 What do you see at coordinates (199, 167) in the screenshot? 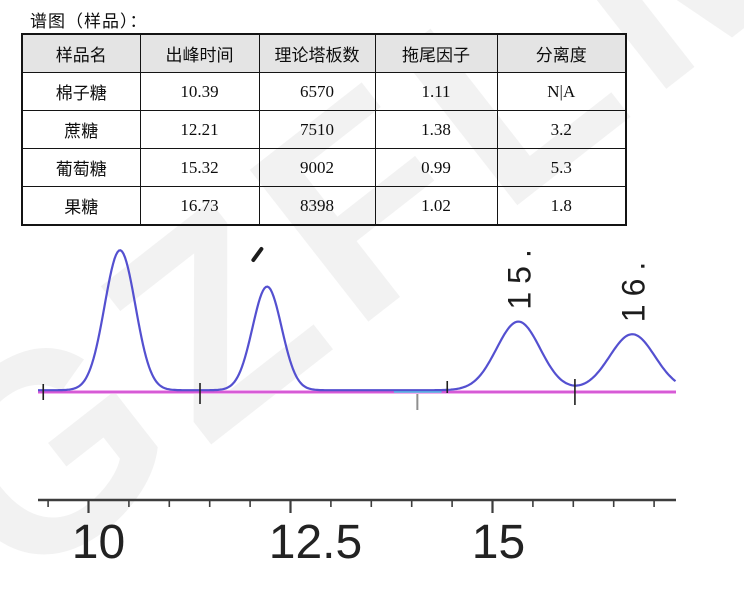
I see `cell-retention-time: 15.32` at bounding box center [199, 167].